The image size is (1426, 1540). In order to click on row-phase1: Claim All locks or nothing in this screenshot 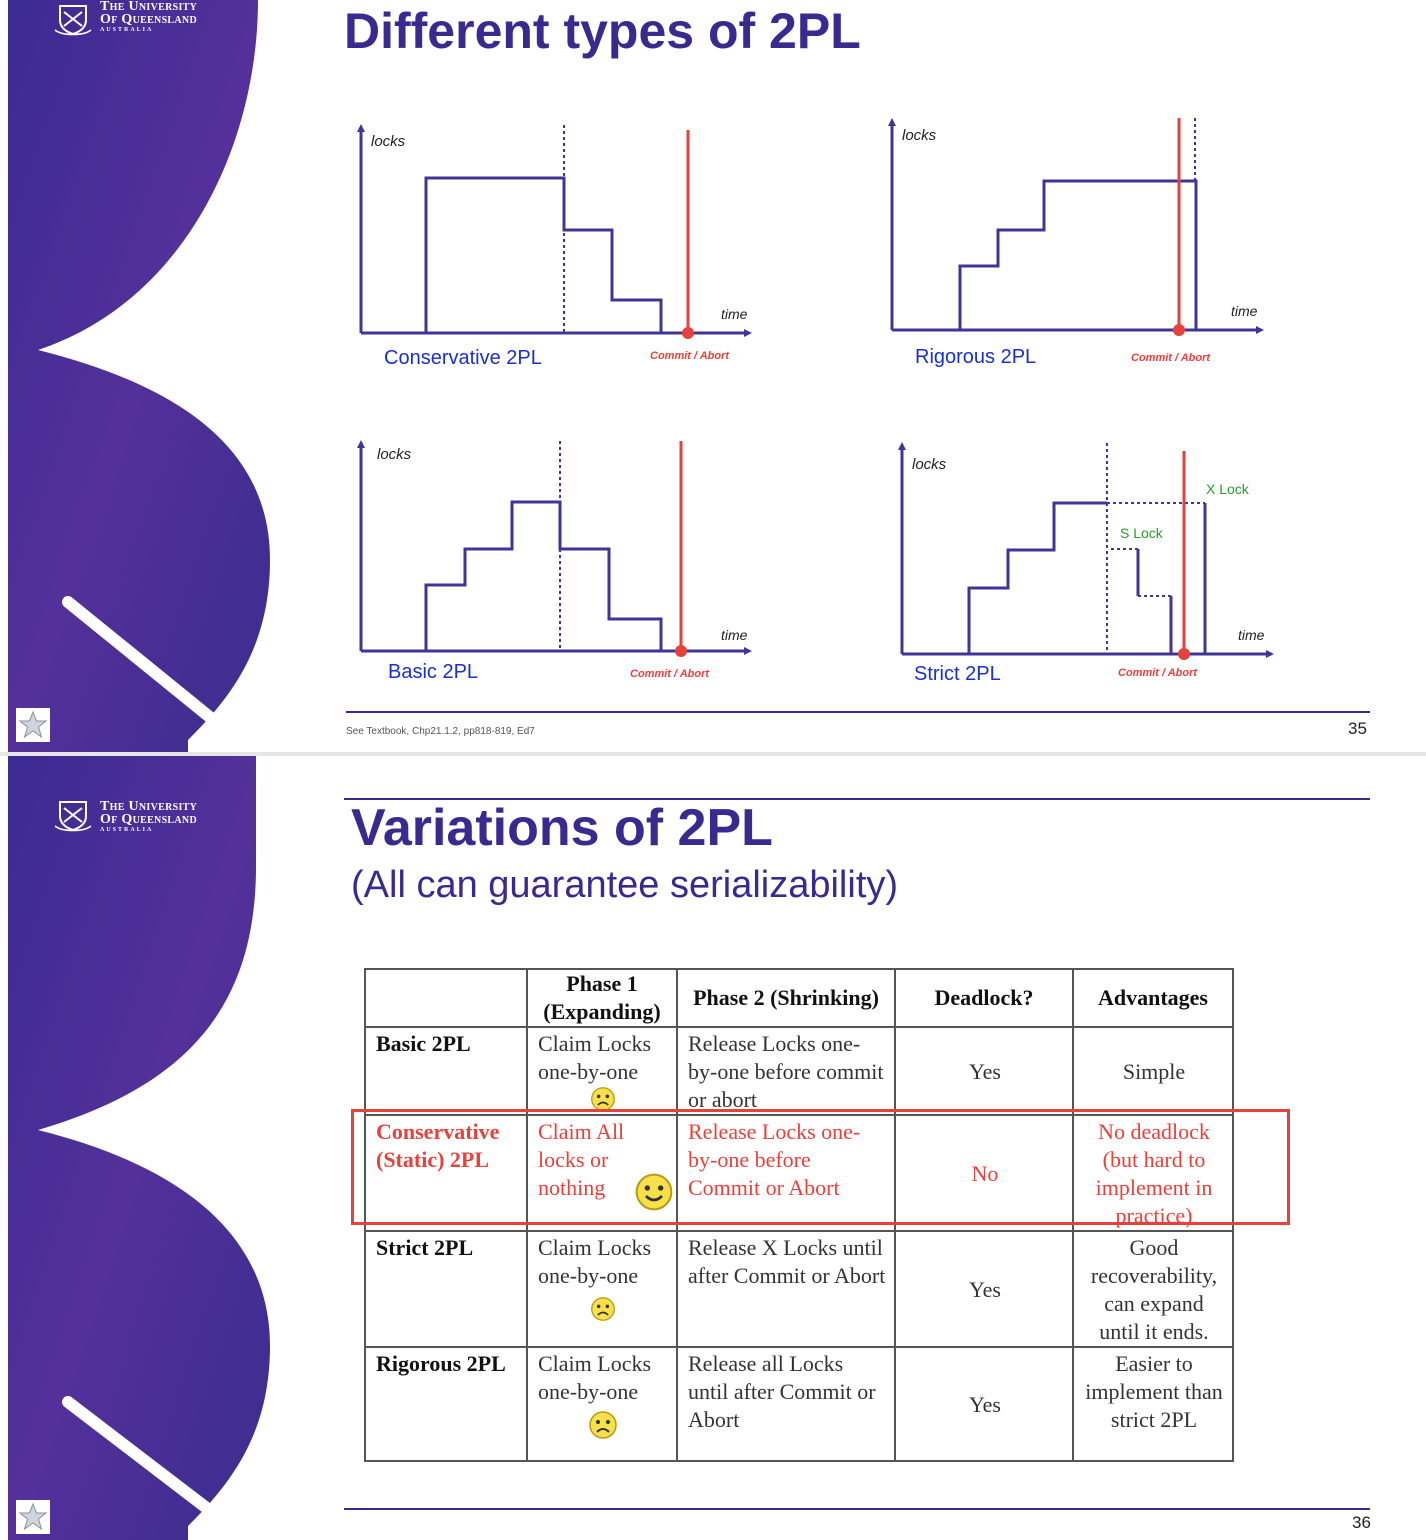, I will do `click(602, 1173)`.